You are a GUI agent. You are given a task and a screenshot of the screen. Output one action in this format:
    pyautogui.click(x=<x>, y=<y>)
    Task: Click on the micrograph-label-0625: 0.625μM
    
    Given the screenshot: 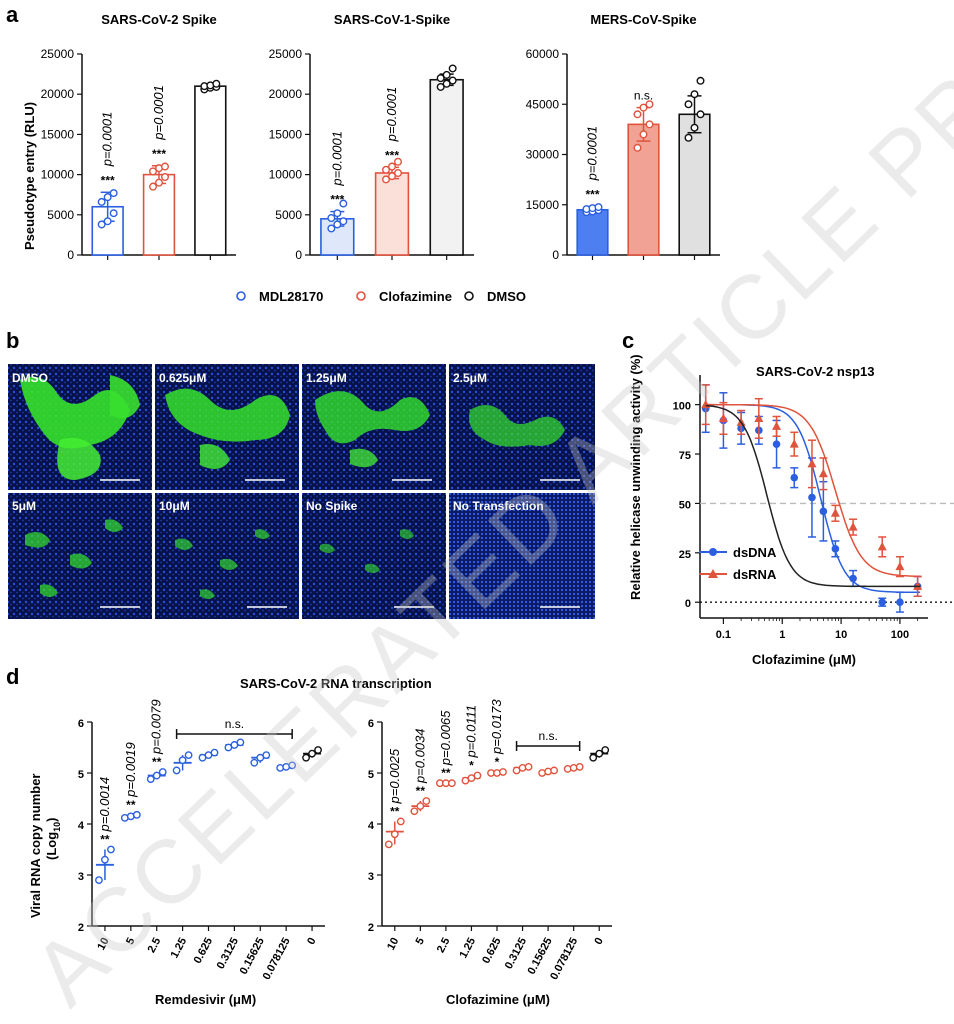 What is the action you would take?
    pyautogui.click(x=182, y=378)
    